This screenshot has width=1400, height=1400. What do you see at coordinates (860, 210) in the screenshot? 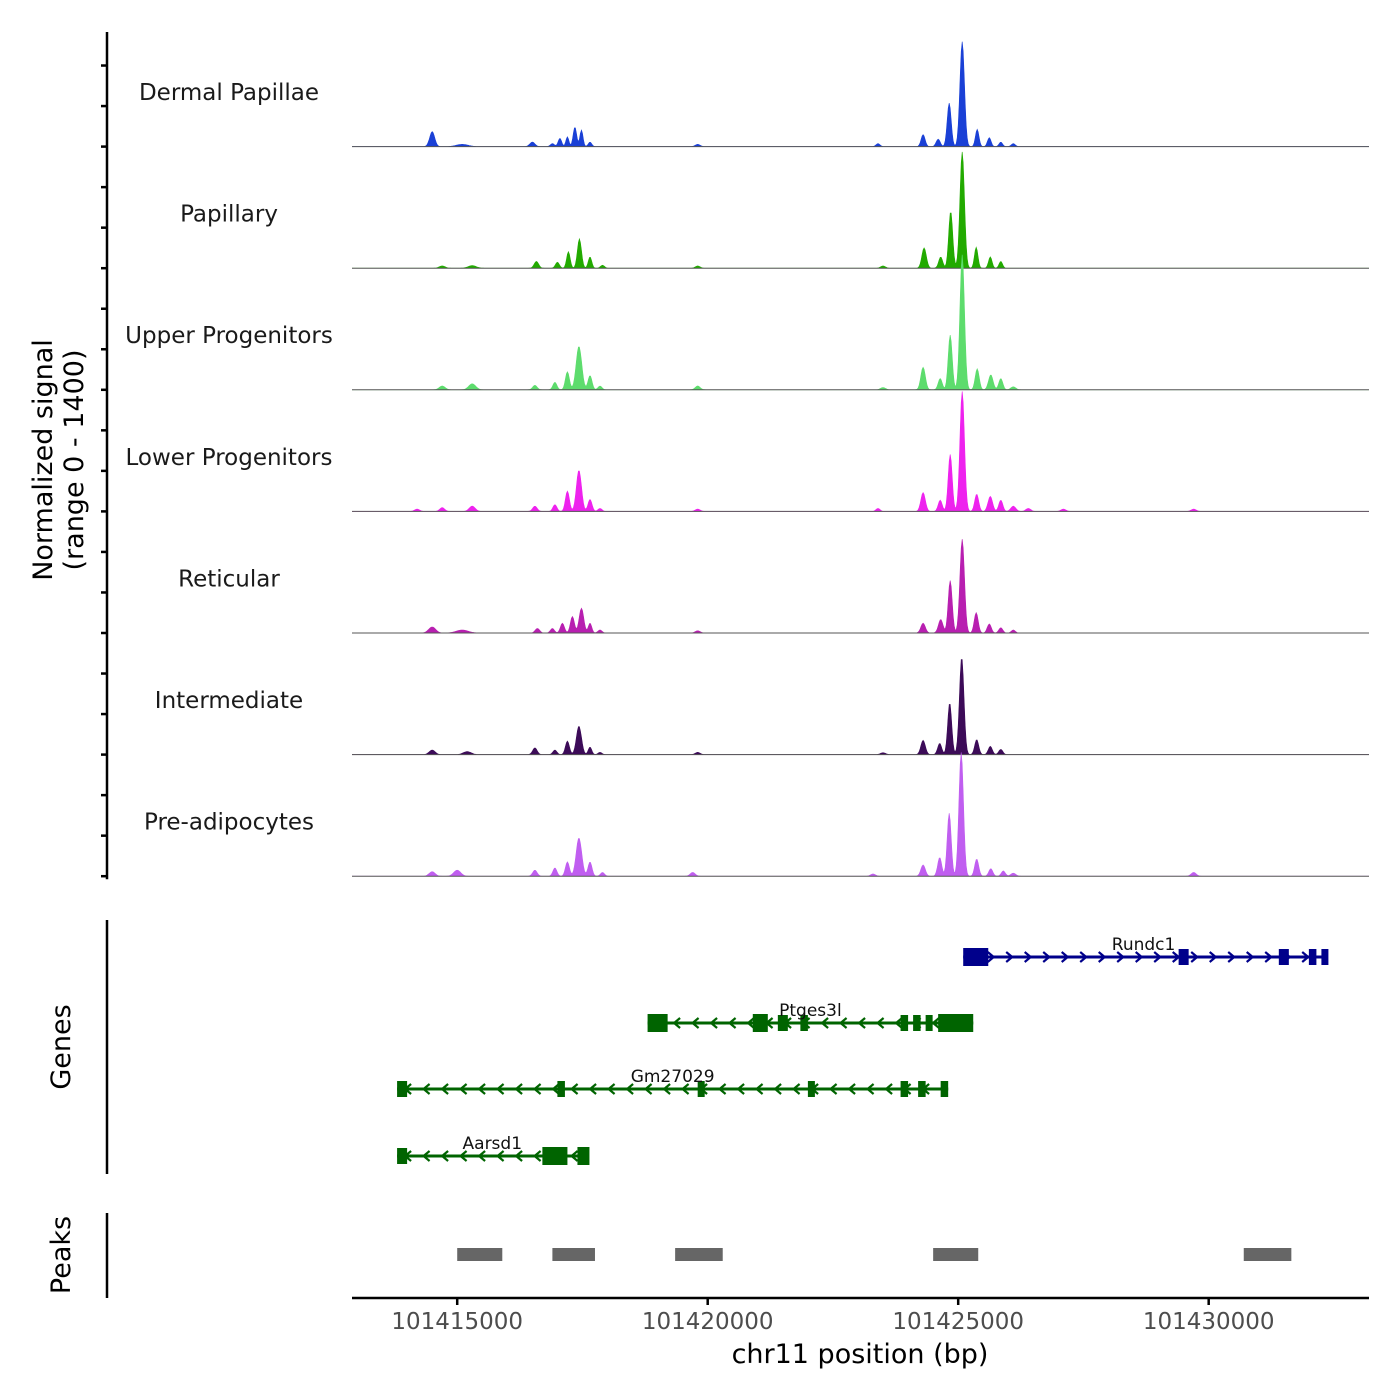
I see `signal-area-papillary` at bounding box center [860, 210].